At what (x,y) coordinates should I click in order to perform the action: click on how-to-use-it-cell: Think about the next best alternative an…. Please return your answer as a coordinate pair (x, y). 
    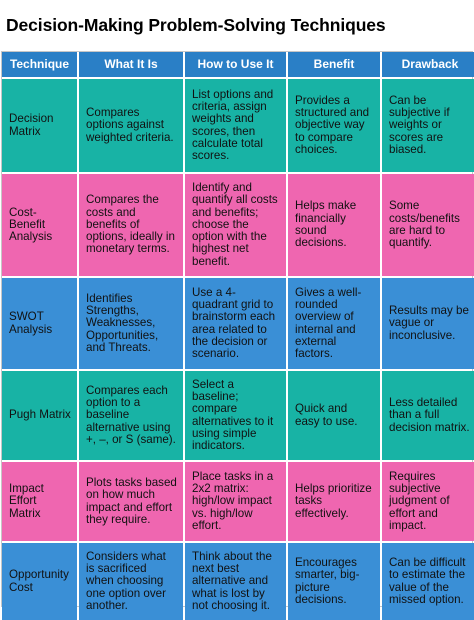
    Looking at the image, I should click on (235, 581).